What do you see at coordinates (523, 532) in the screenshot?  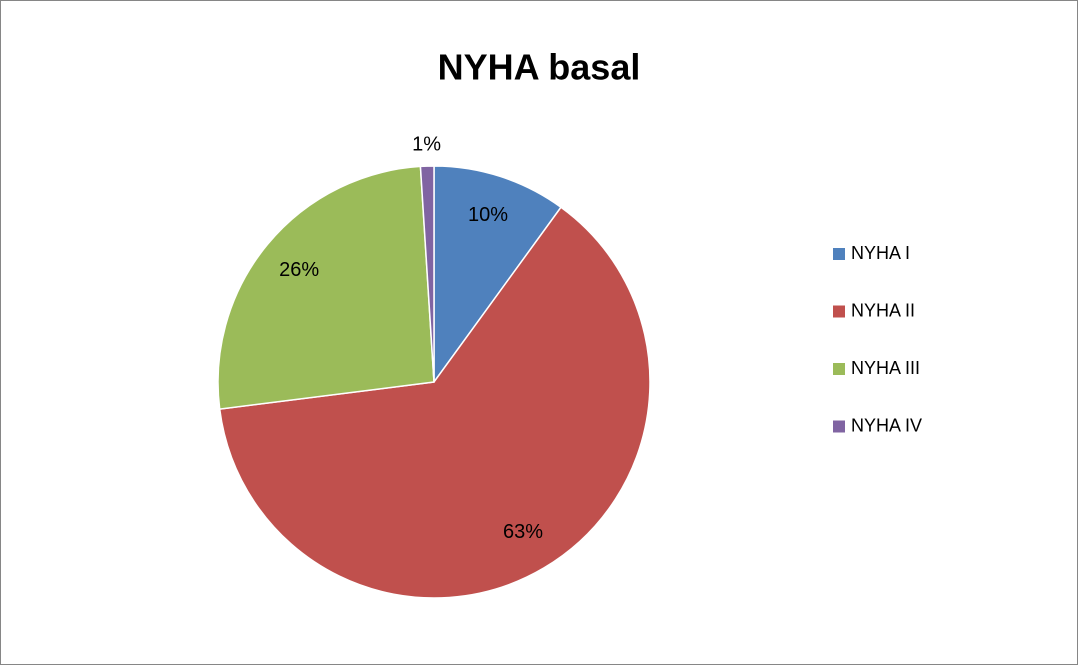 I see `data-label: 63%` at bounding box center [523, 532].